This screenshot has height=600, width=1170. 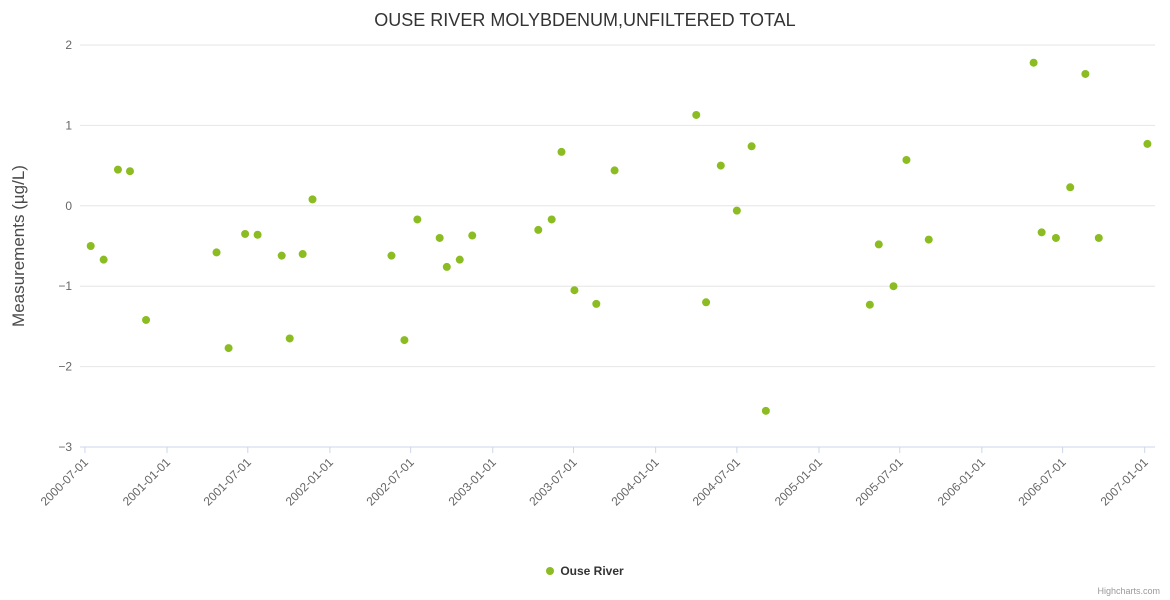 I want to click on y-tick-label: −2, so click(x=65, y=367).